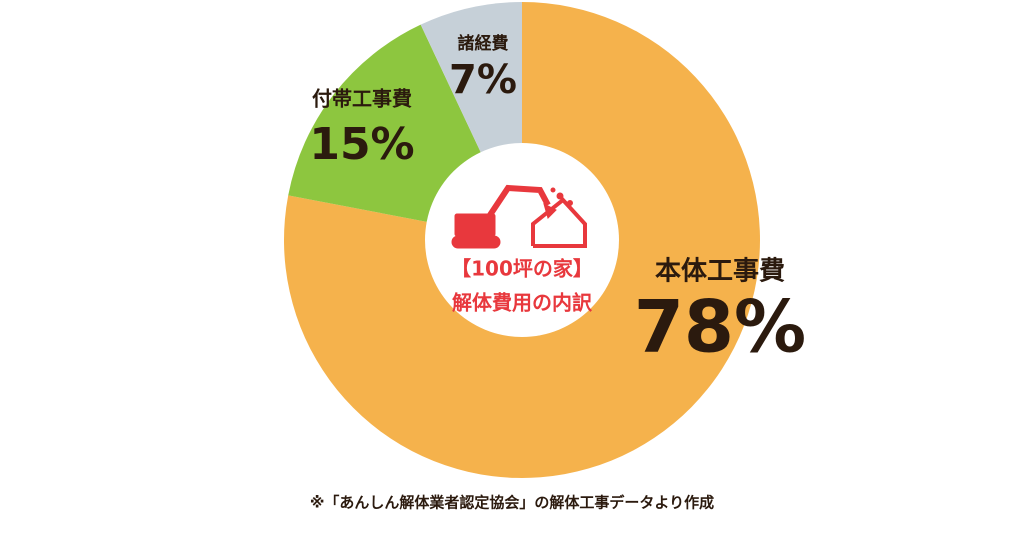 The width and height of the screenshot is (1024, 538). I want to click on excavator-icon, so click(519, 216).